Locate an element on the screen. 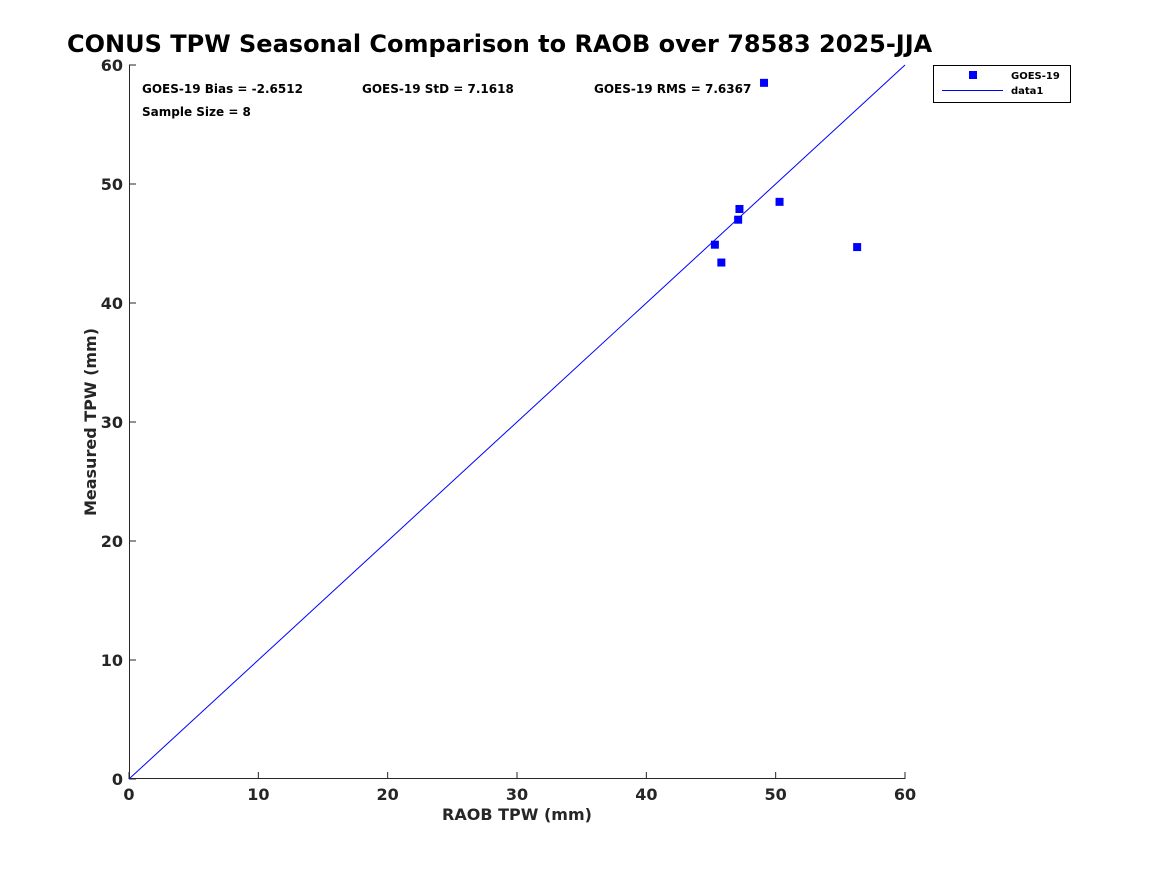  legend: GOES-19 data1 is located at coordinates (1002, 84).